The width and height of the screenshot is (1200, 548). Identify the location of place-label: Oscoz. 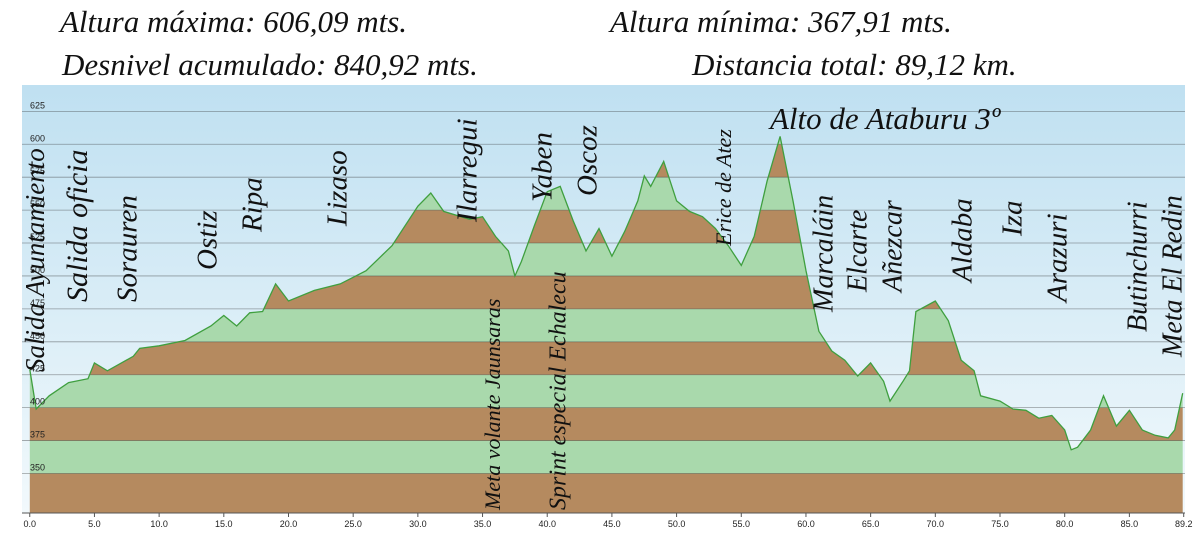
(588, 160).